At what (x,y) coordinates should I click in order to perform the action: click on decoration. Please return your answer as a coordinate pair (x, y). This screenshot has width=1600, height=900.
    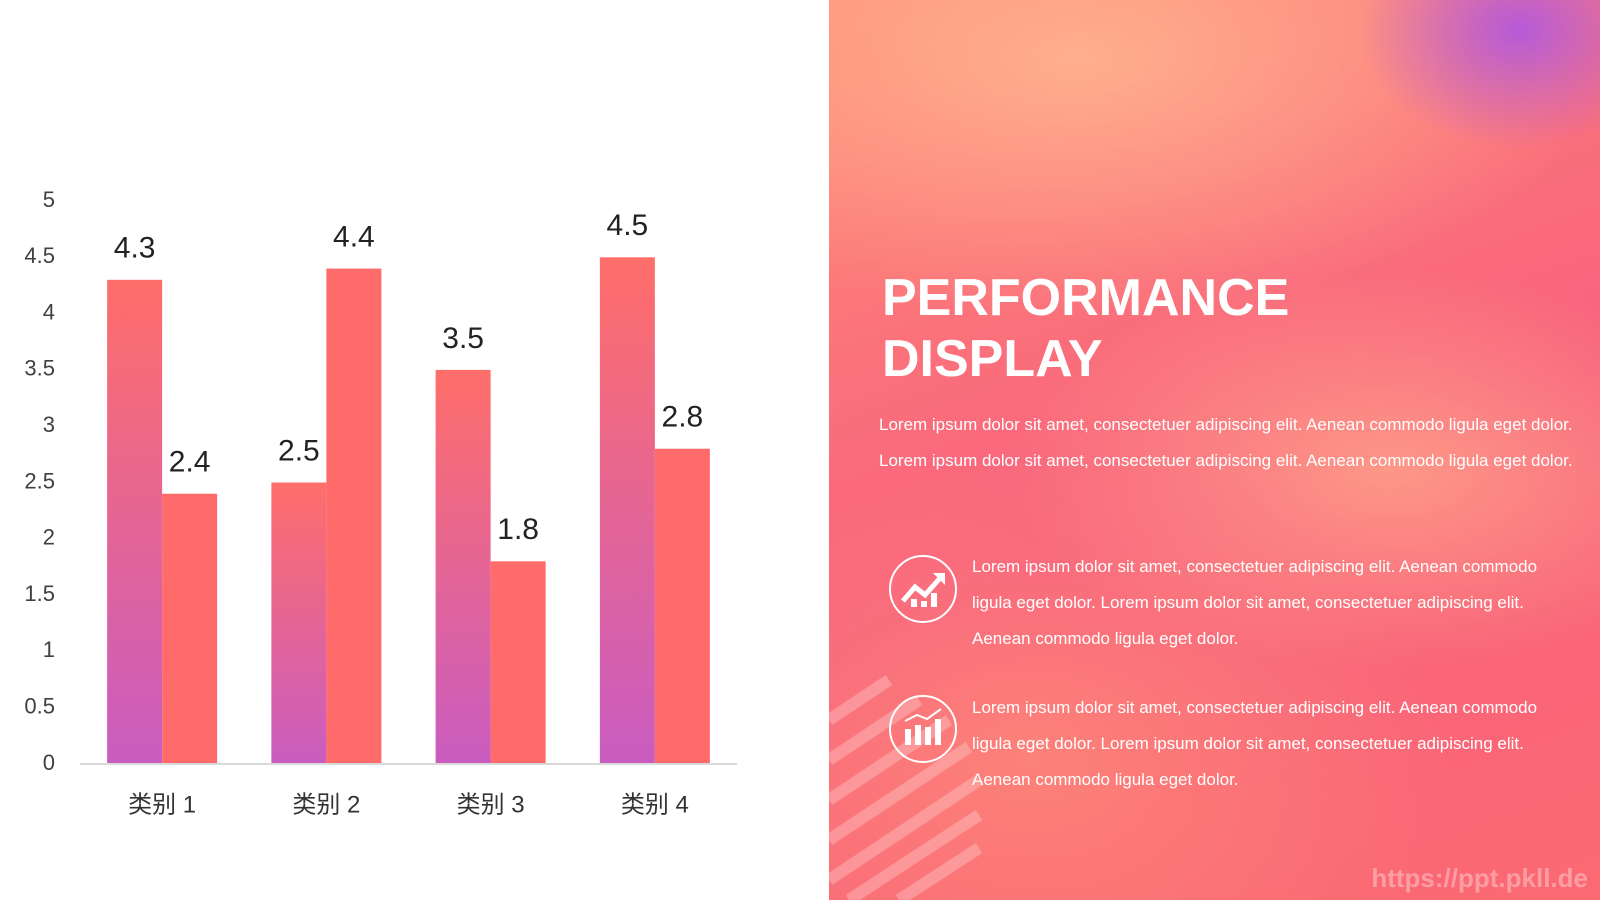
    Looking at the image, I should click on (906, 787).